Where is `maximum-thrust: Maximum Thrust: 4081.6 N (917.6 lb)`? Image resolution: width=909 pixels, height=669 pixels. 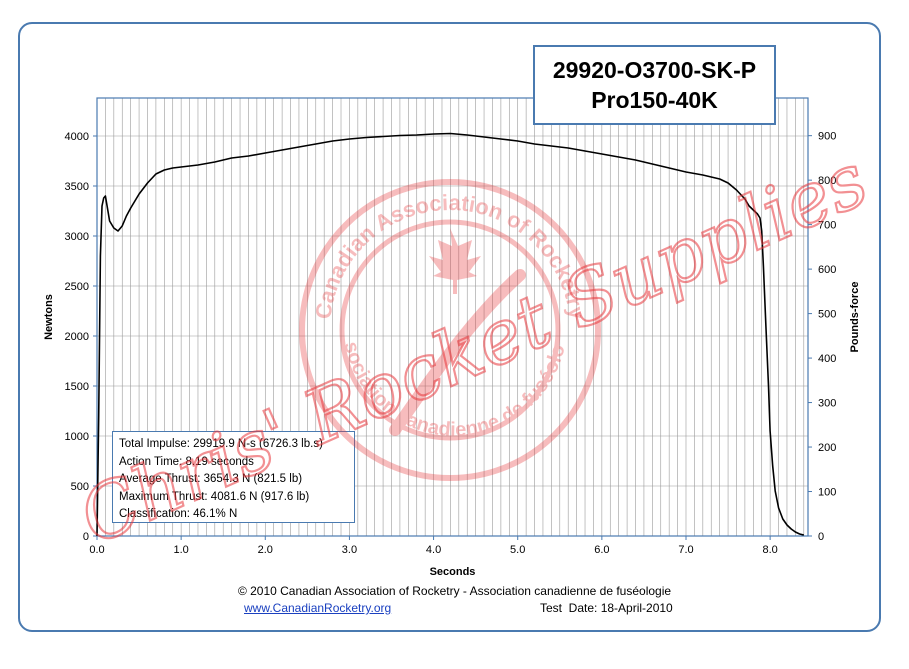 maximum-thrust: Maximum Thrust: 4081.6 N (917.6 lb) is located at coordinates (214, 496).